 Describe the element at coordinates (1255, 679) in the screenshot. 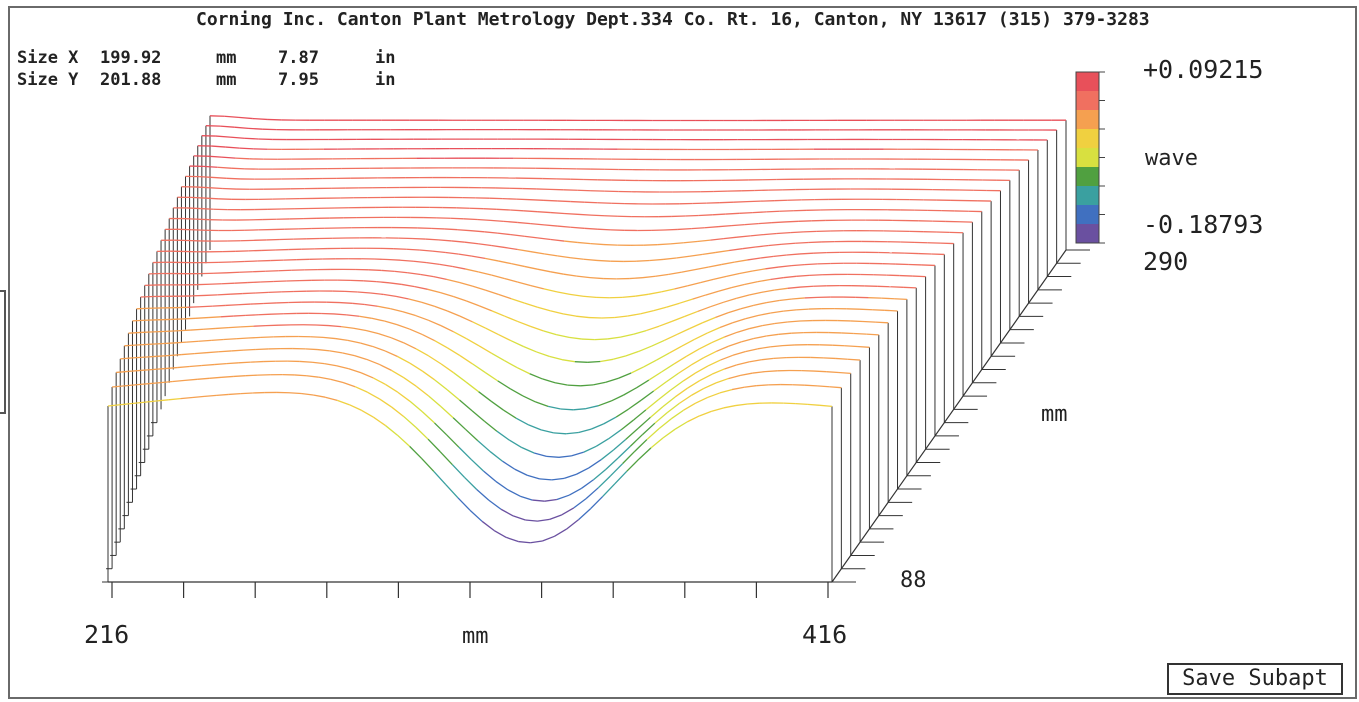

I see `save-subapt-button: Save Subapt` at that location.